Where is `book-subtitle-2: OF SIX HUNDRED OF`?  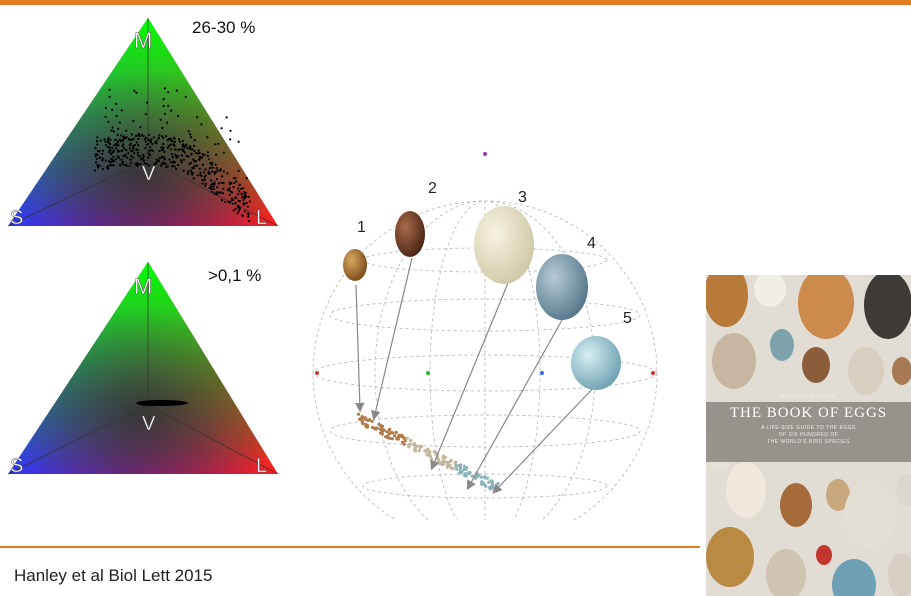 book-subtitle-2: OF SIX HUNDRED OF is located at coordinates (808, 435).